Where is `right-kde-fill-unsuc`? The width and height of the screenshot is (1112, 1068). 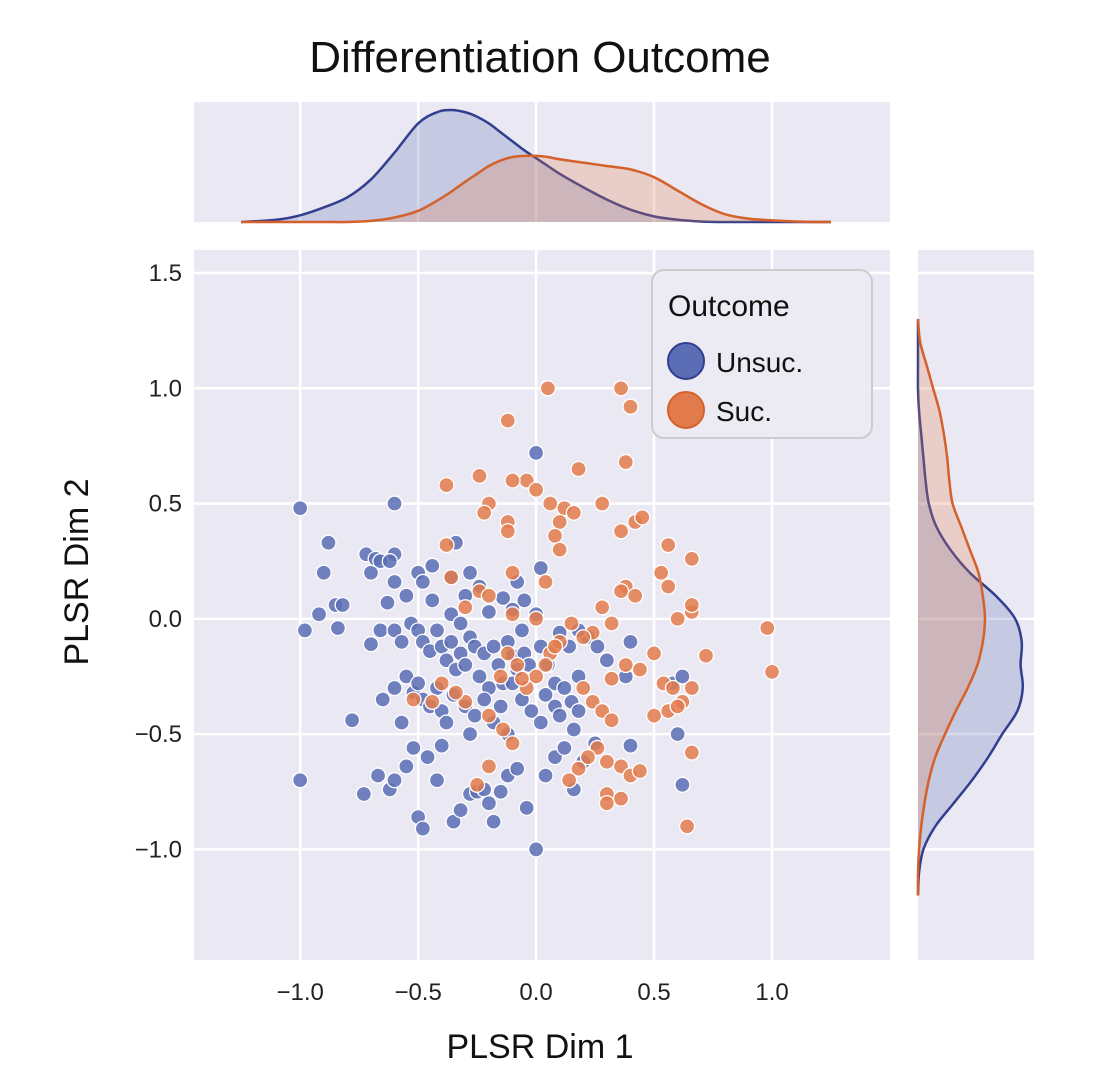 right-kde-fill-unsuc is located at coordinates (970, 607).